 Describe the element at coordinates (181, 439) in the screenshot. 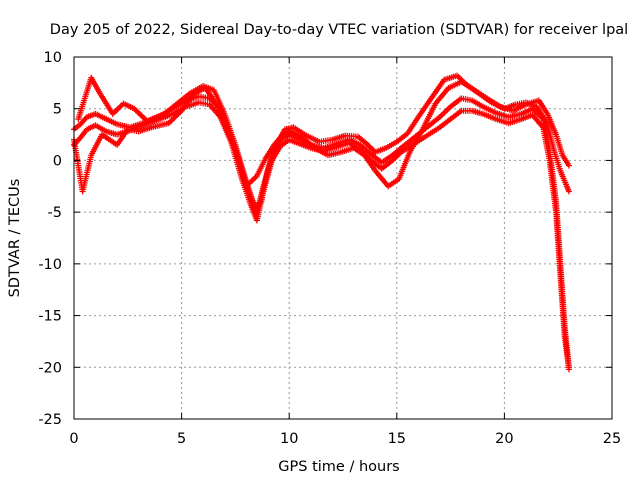

I see `x-tick-label: 5` at that location.